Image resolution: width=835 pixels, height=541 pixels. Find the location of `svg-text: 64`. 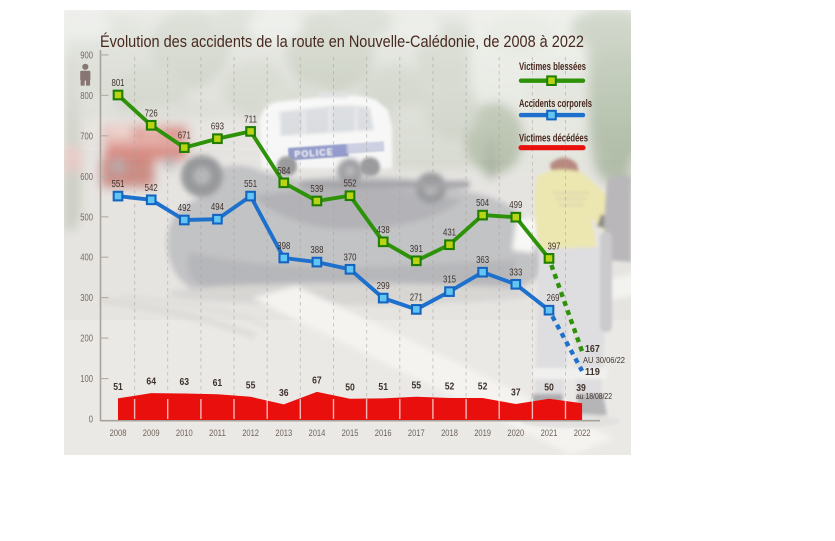

svg-text: 64 is located at coordinates (151, 382).